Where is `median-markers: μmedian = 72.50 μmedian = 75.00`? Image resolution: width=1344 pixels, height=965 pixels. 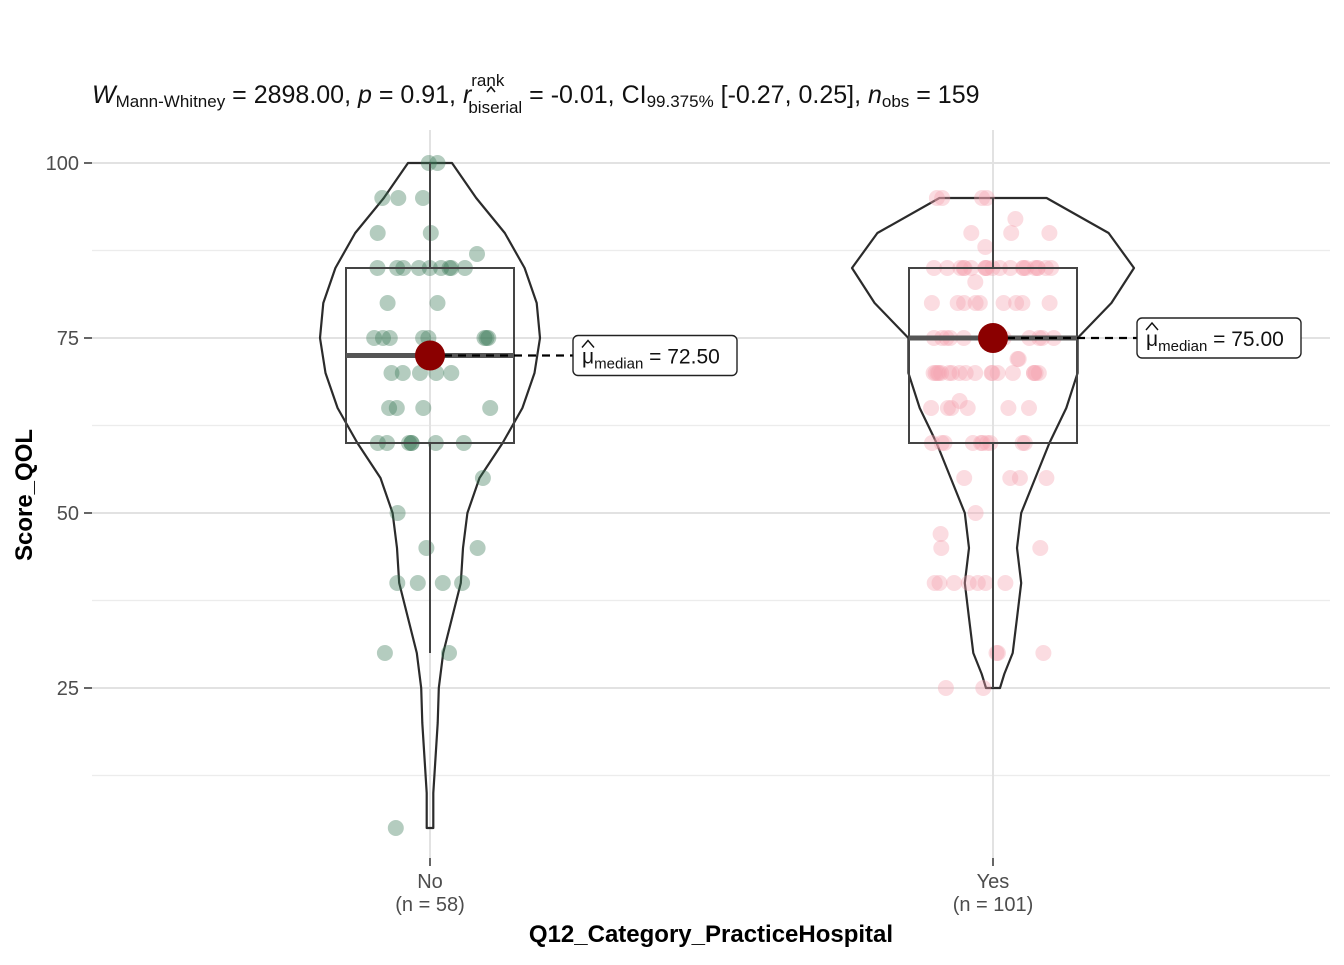 median-markers: μmedian = 72.50 μmedian = 75.00 is located at coordinates (858, 347).